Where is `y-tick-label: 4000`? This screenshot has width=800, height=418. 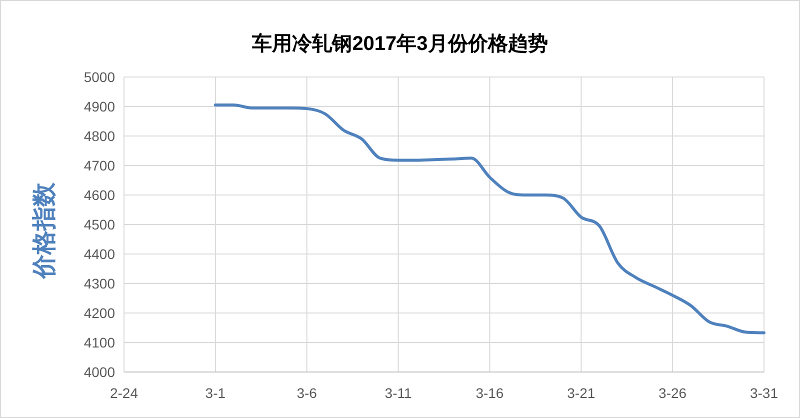
y-tick-label: 4000 is located at coordinates (100, 372).